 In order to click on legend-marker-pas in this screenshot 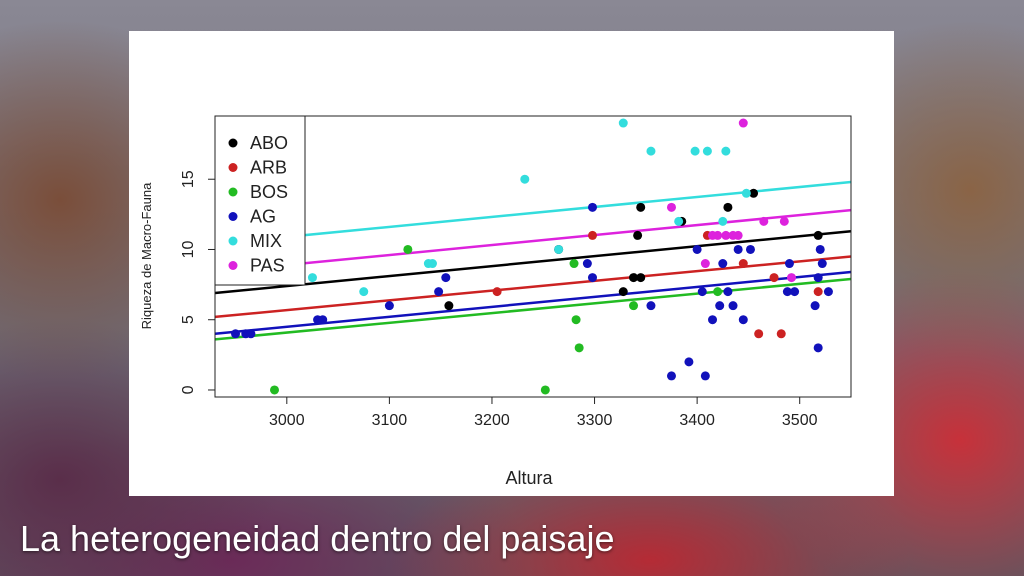, I will do `click(233, 265)`.